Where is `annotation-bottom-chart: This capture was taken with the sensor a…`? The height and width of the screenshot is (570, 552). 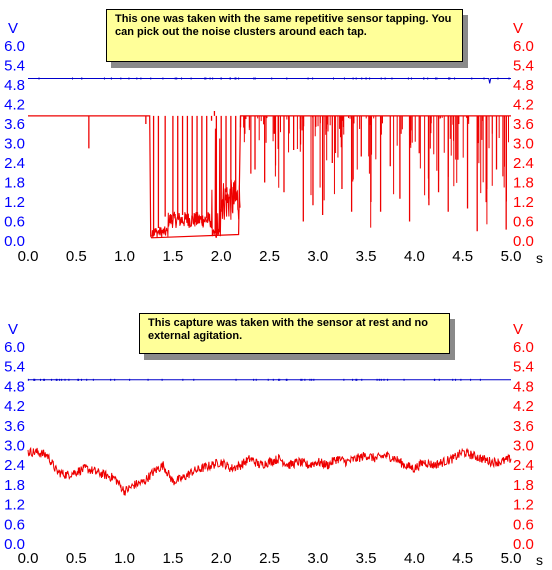 annotation-bottom-chart: This capture was taken with the sensor a… is located at coordinates (294, 333).